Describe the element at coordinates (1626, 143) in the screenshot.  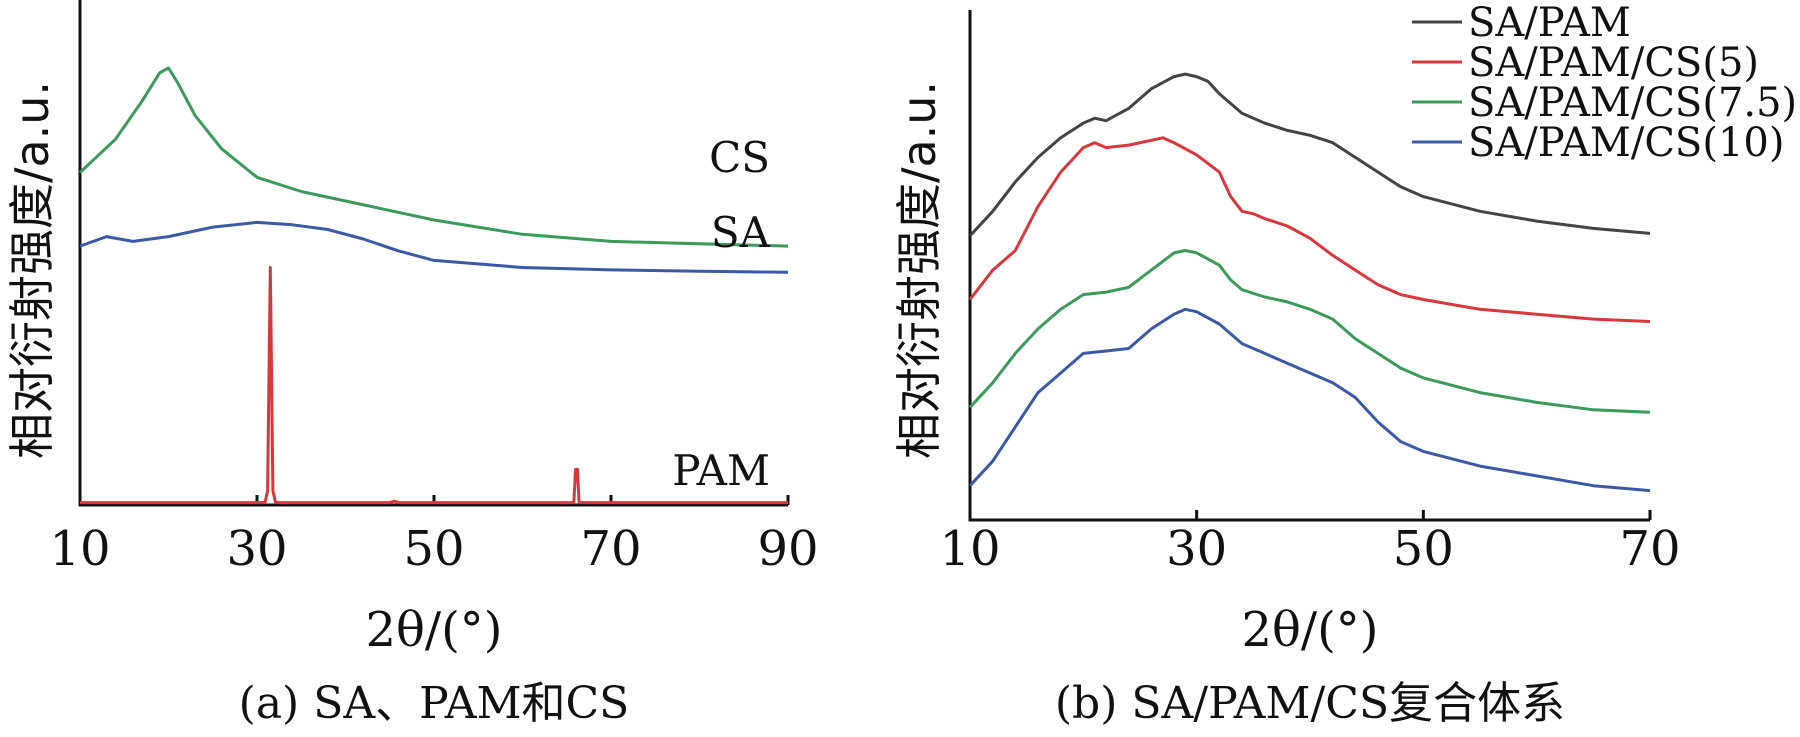
I see `legend-label-sa-pam-cs-10: SA/PAM/CS(10)` at that location.